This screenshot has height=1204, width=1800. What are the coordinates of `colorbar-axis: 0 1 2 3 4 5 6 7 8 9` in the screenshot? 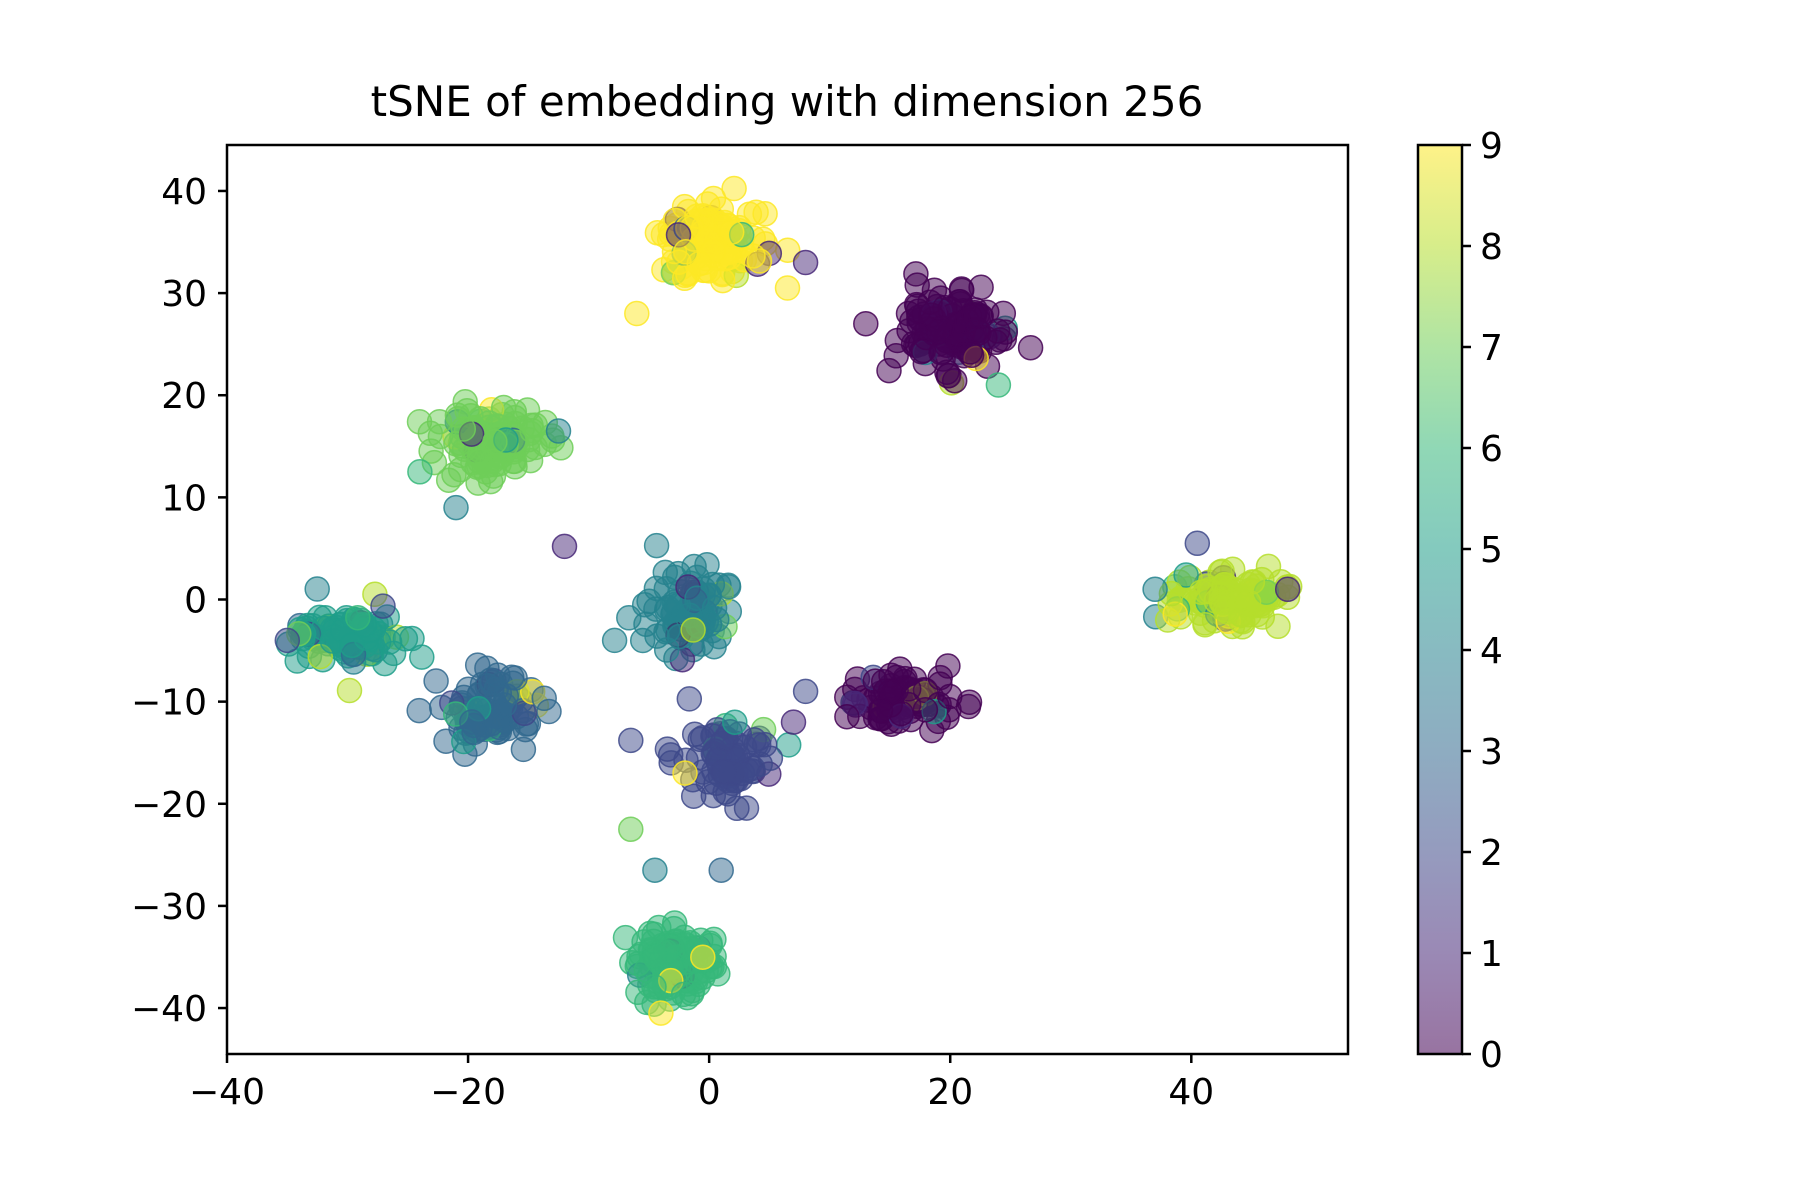 It's located at (1482, 601).